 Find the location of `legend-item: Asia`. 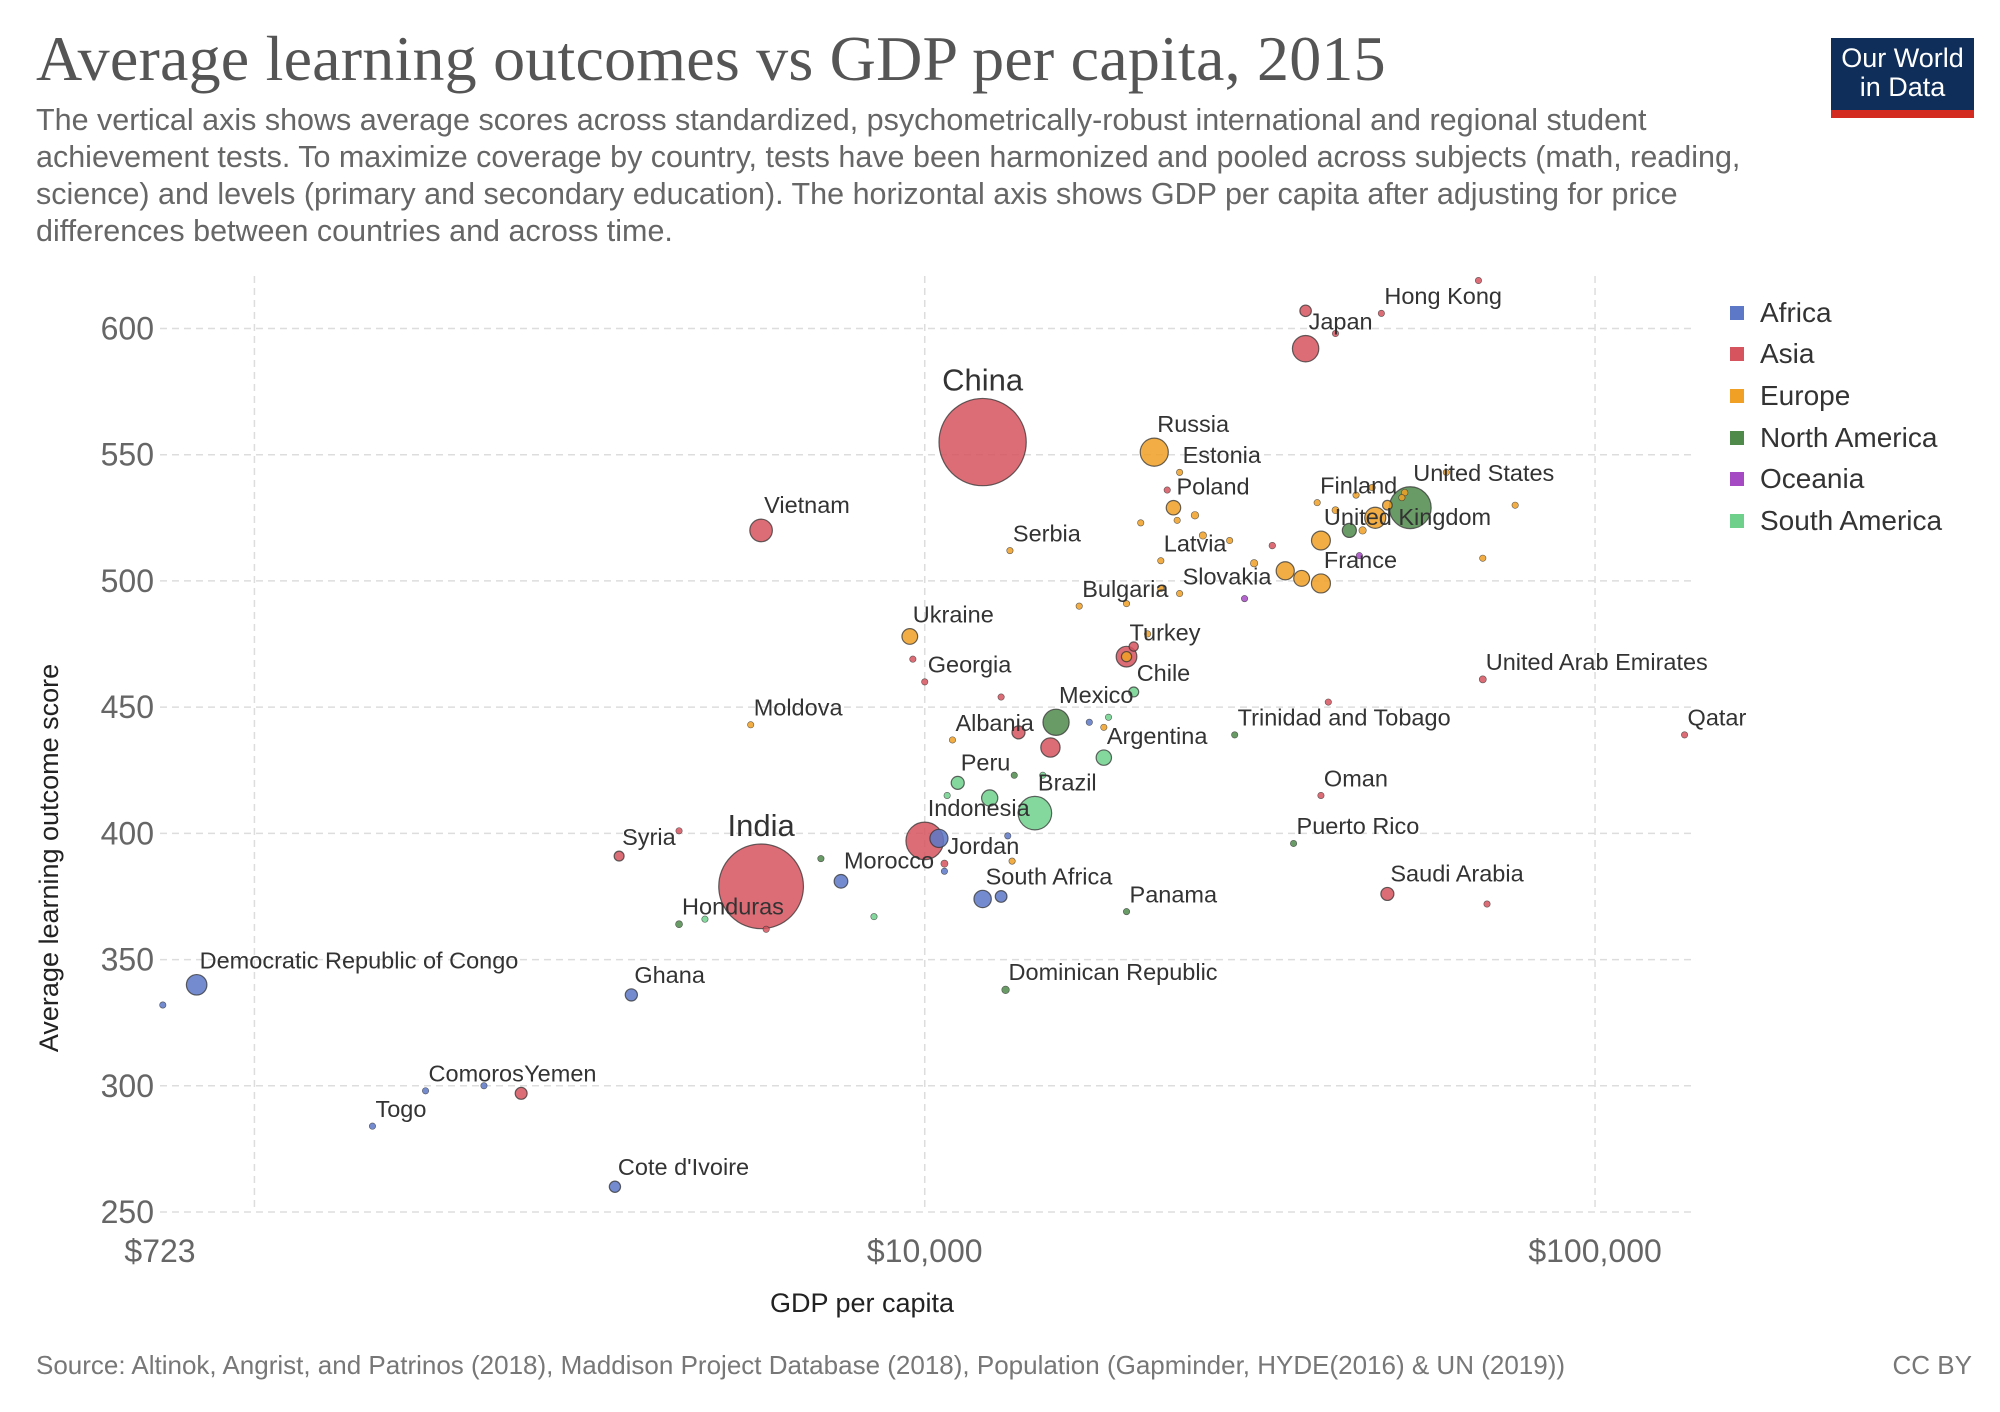

legend-item: Asia is located at coordinates (1836, 355).